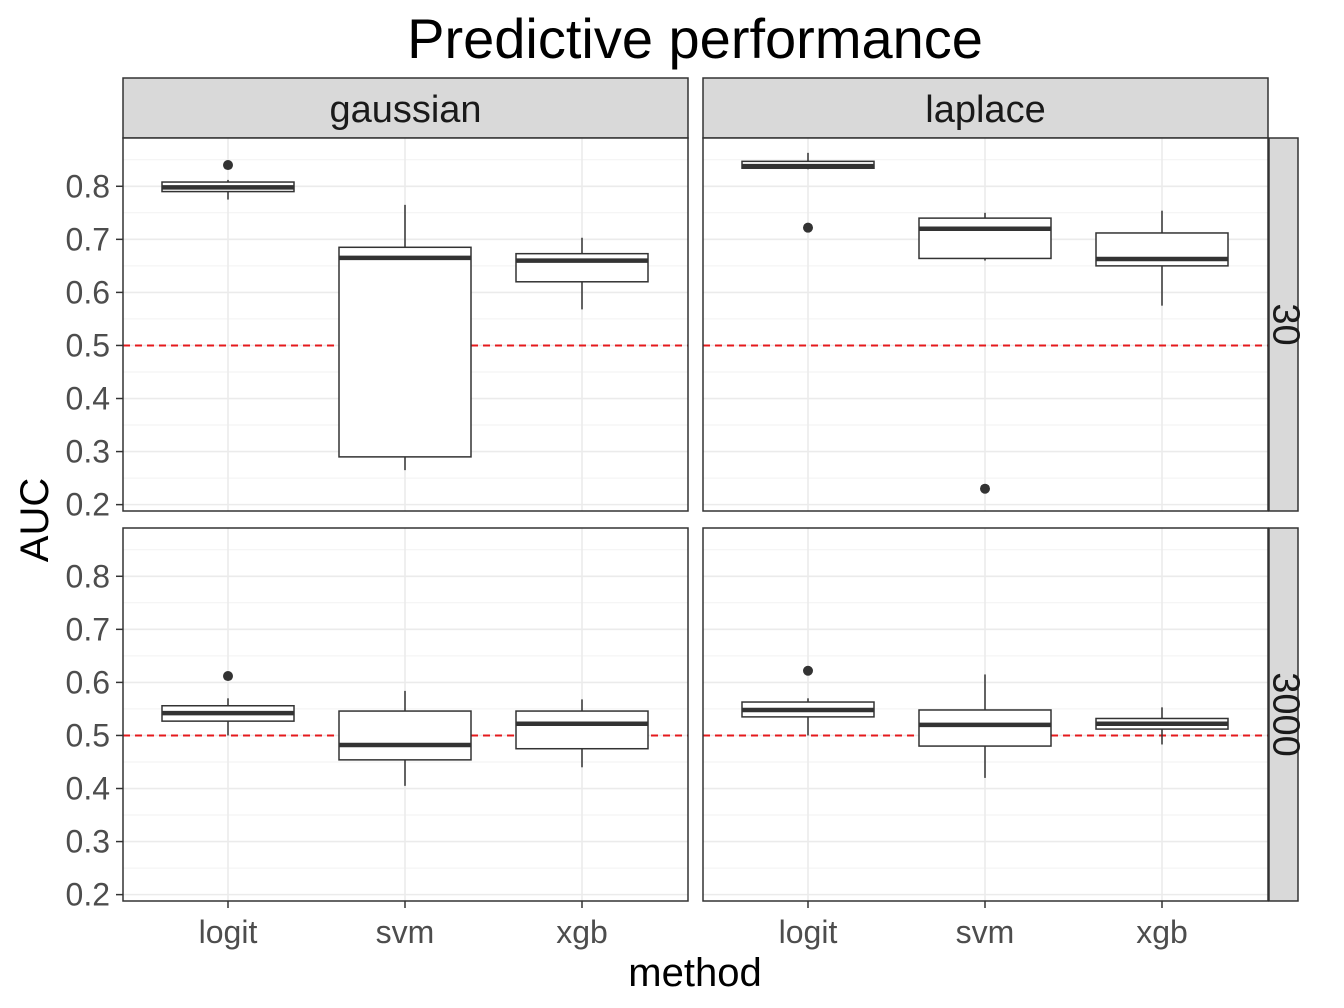  Describe the element at coordinates (35, 520) in the screenshot. I see `y-axis-title: AUC` at that location.